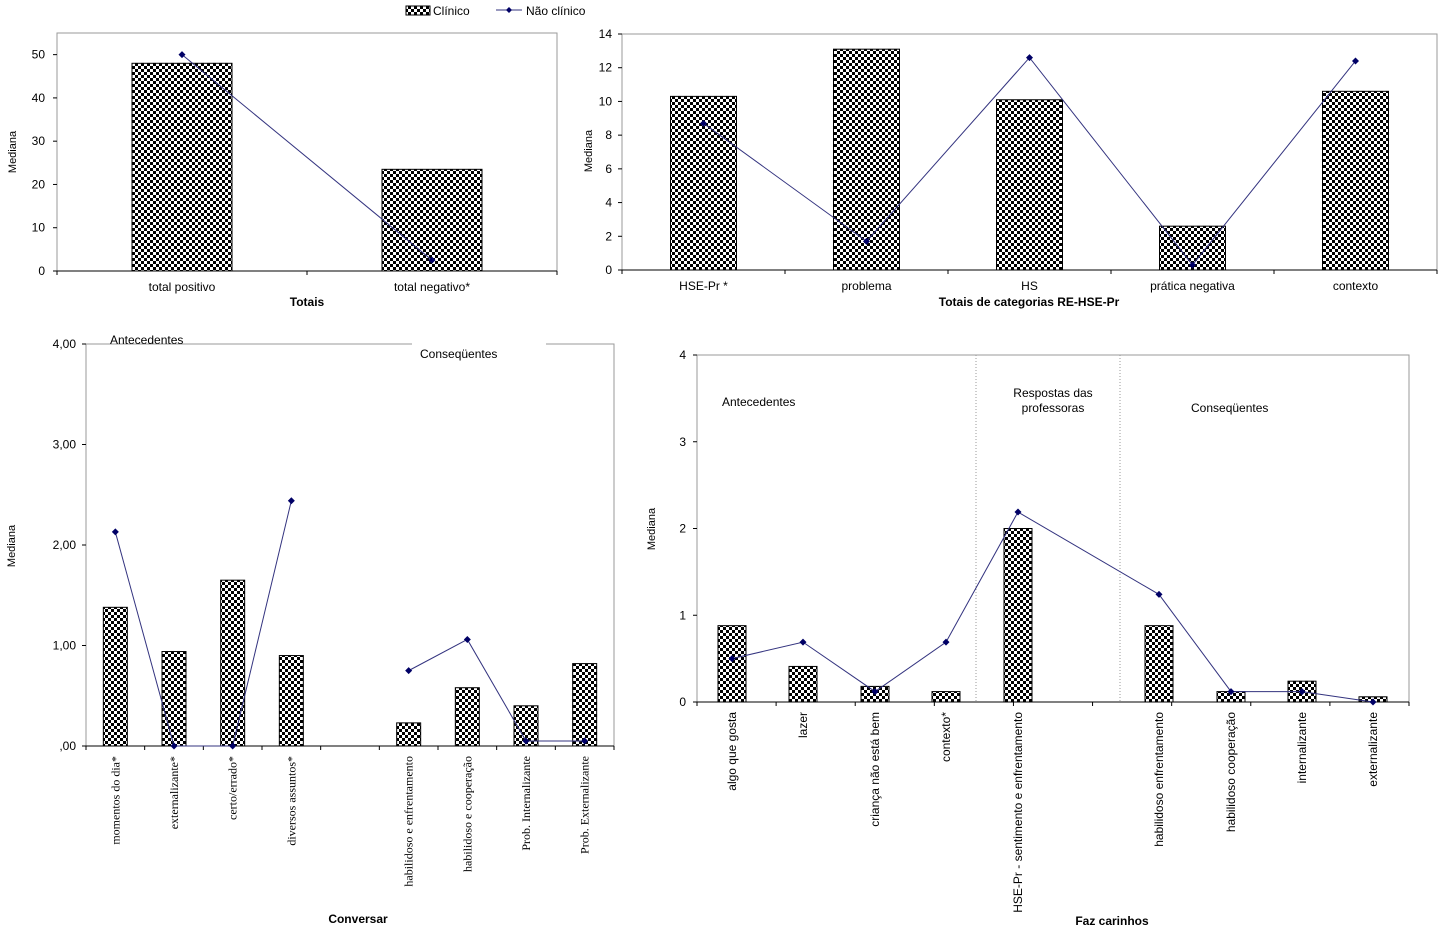  What do you see at coordinates (1029, 286) in the screenshot?
I see `x-tick-label: HS` at bounding box center [1029, 286].